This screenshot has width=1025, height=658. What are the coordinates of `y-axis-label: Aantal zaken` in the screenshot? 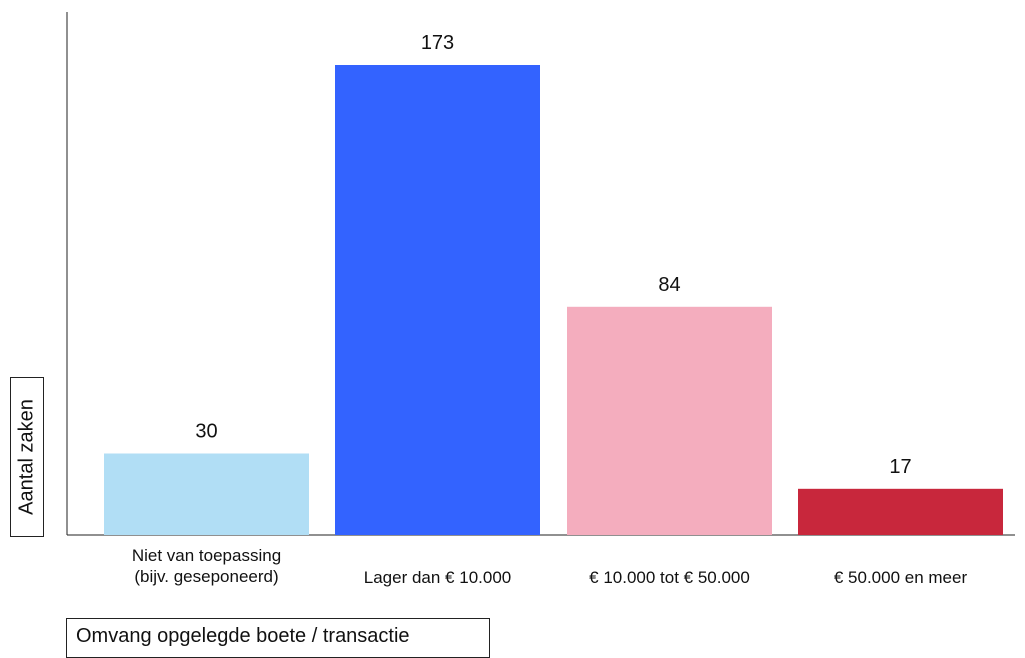 It's located at (26, 457).